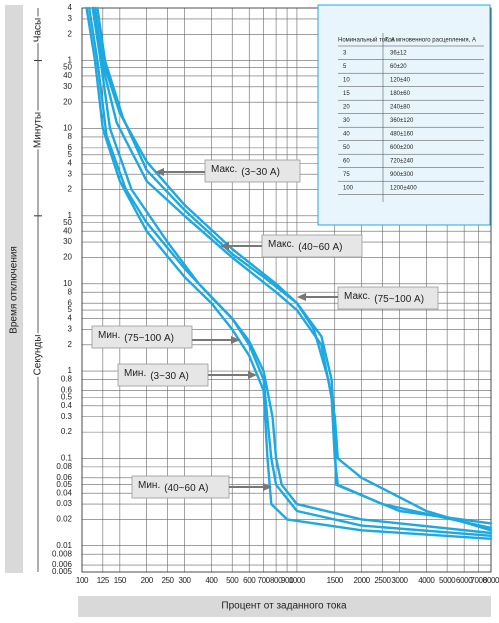  What do you see at coordinates (156, 375) in the screenshot?
I see `annotation-text: Мин. (3~30 А)` at bounding box center [156, 375].